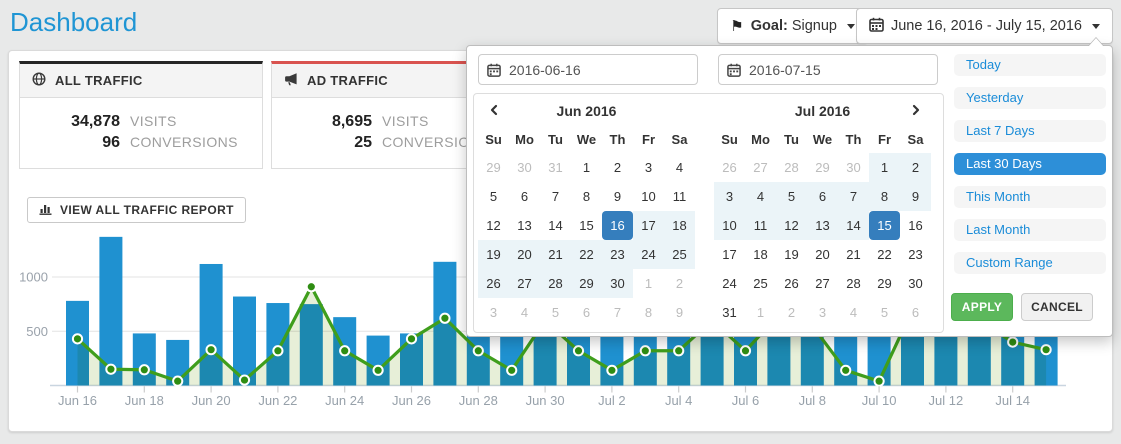  What do you see at coordinates (915, 111) in the screenshot?
I see `chevron-right-icon` at bounding box center [915, 111].